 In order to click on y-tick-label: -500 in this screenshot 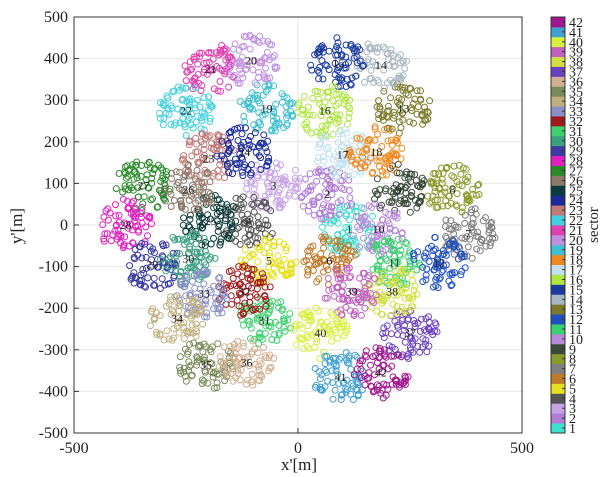, I will do `click(53, 433)`.